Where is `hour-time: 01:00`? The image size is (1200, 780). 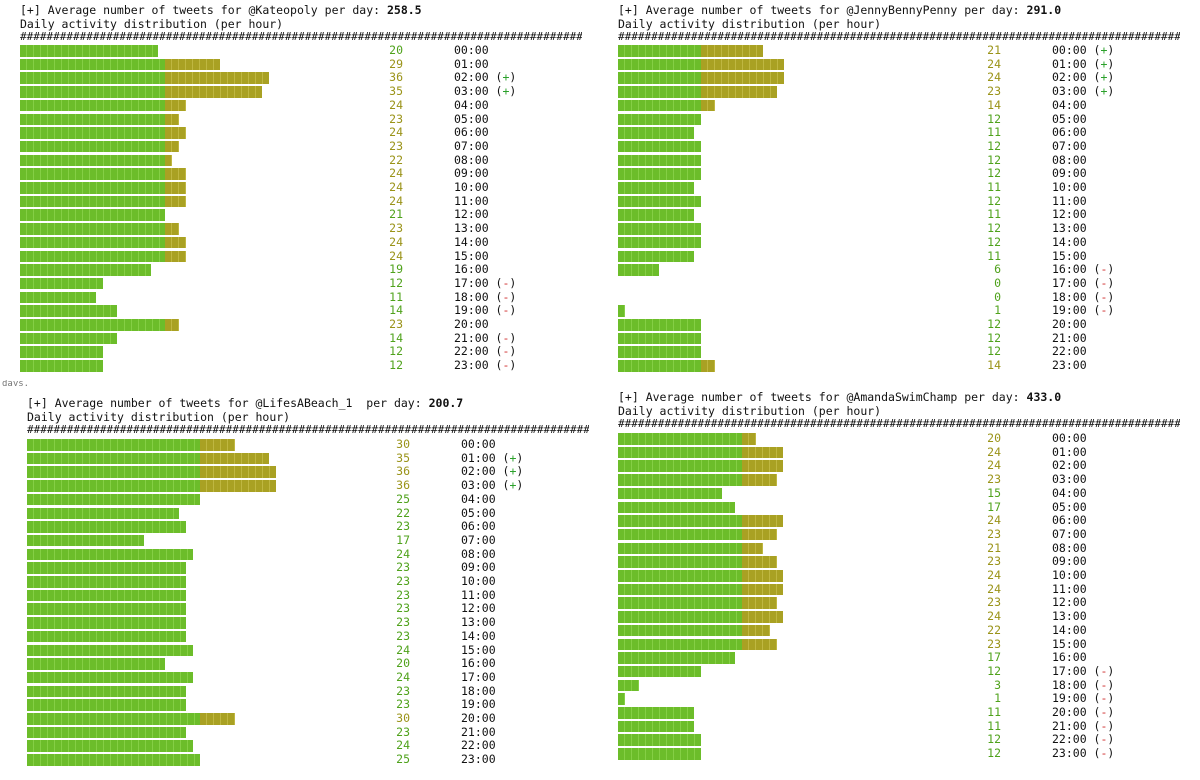
hour-time: 01:00 is located at coordinates (1069, 451).